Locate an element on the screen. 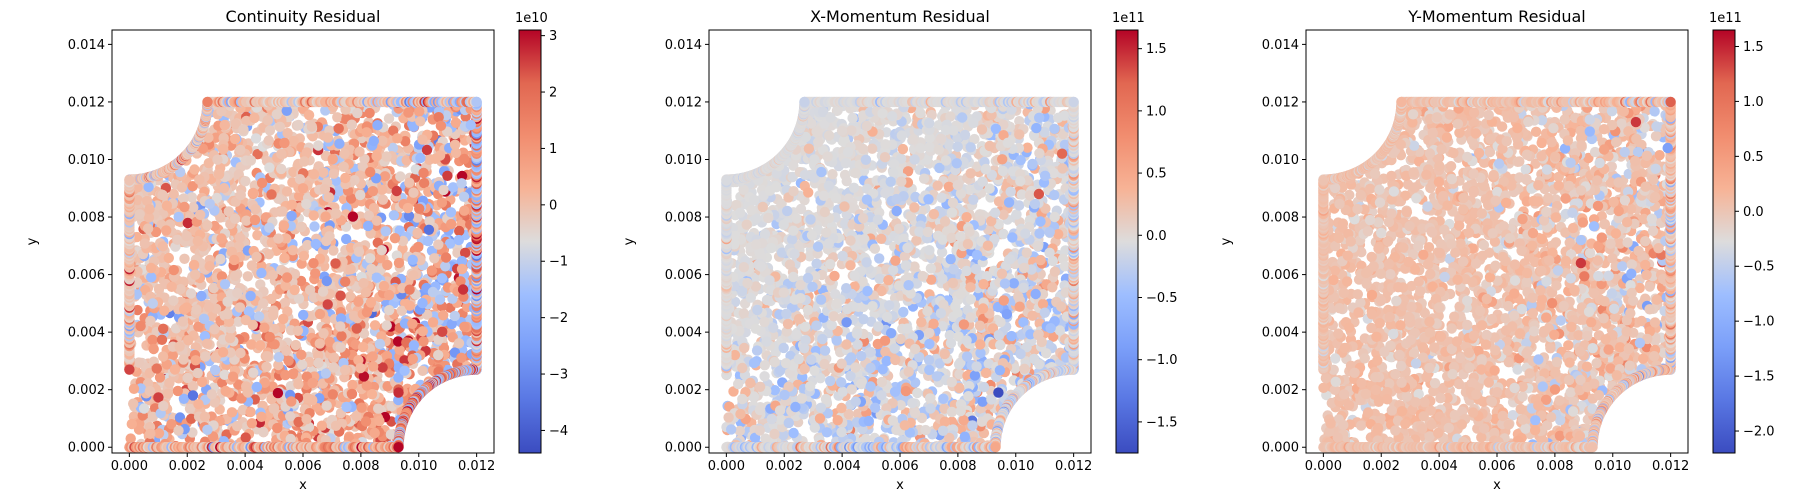 The image size is (1800, 500). x-tick-label: 0.002 is located at coordinates (187, 466).